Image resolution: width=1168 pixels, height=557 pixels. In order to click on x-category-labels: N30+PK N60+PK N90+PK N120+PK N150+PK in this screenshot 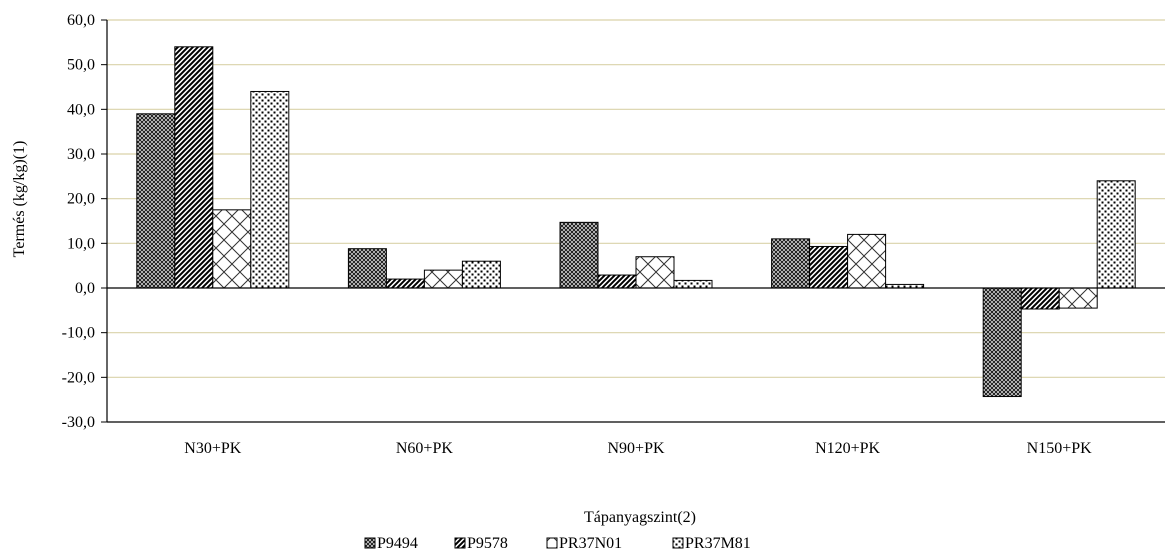, I will do `click(638, 448)`.